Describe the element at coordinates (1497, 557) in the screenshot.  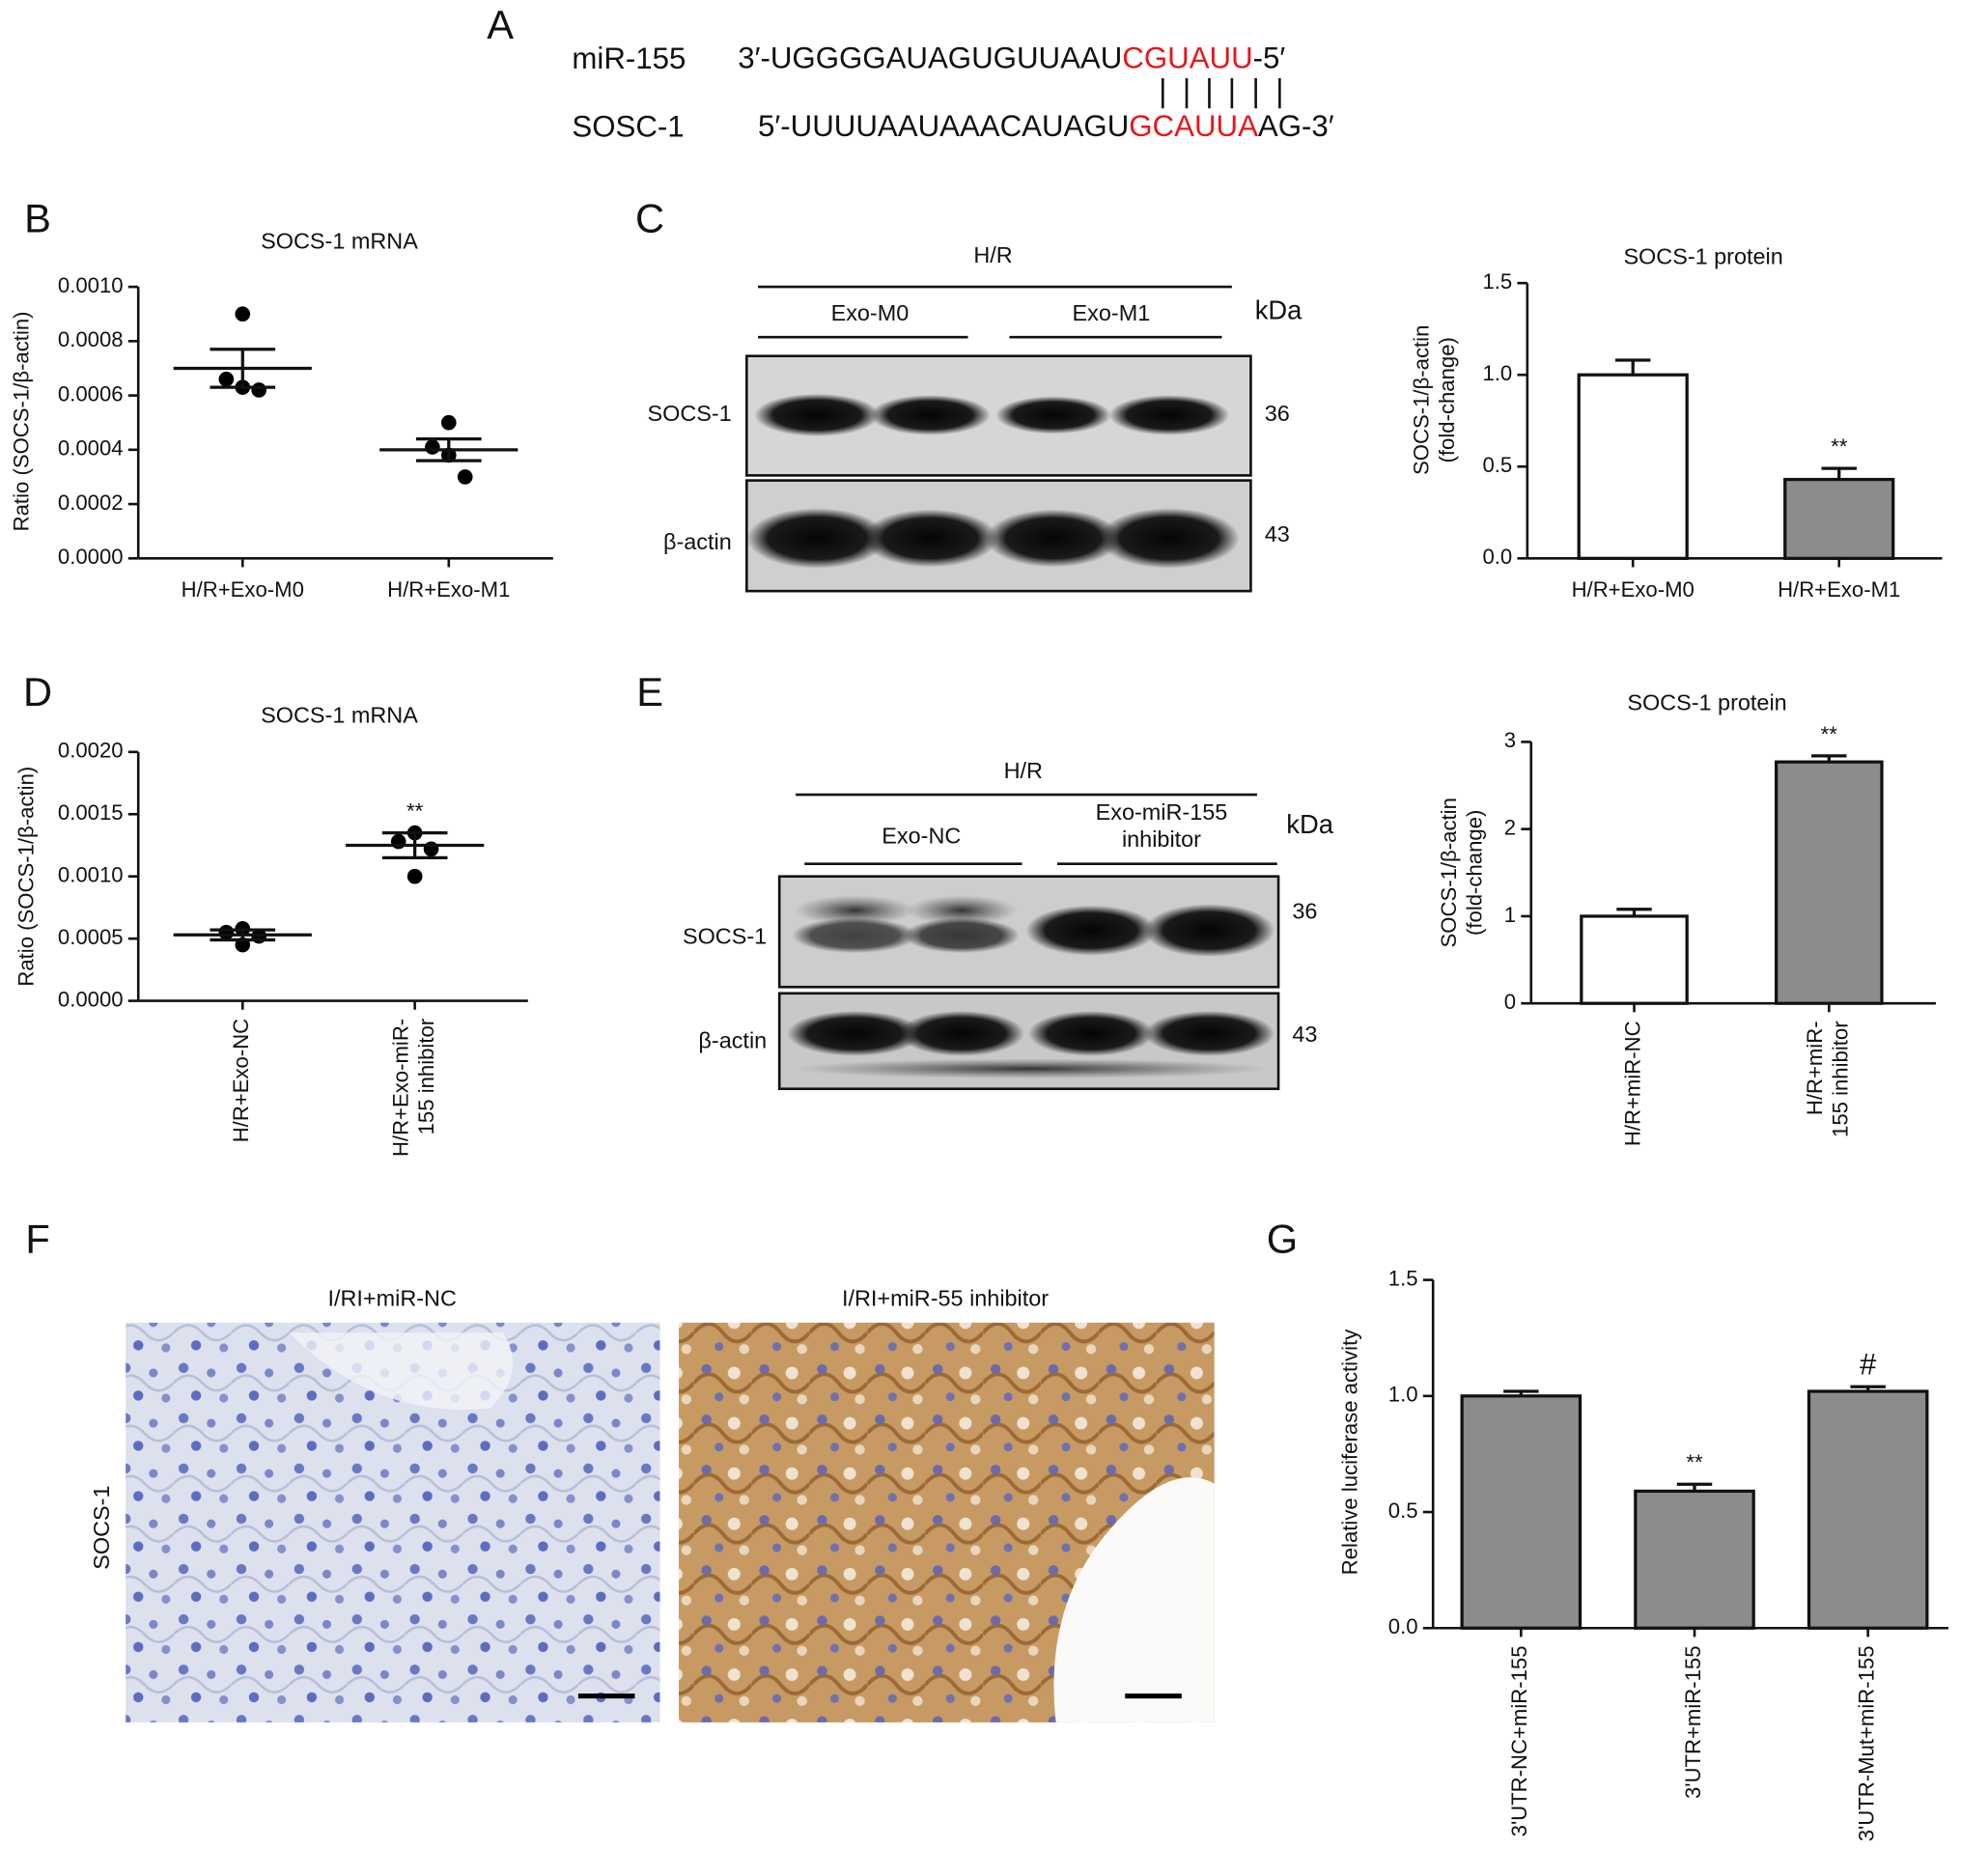
I see `y-tick-label: 0.0` at that location.